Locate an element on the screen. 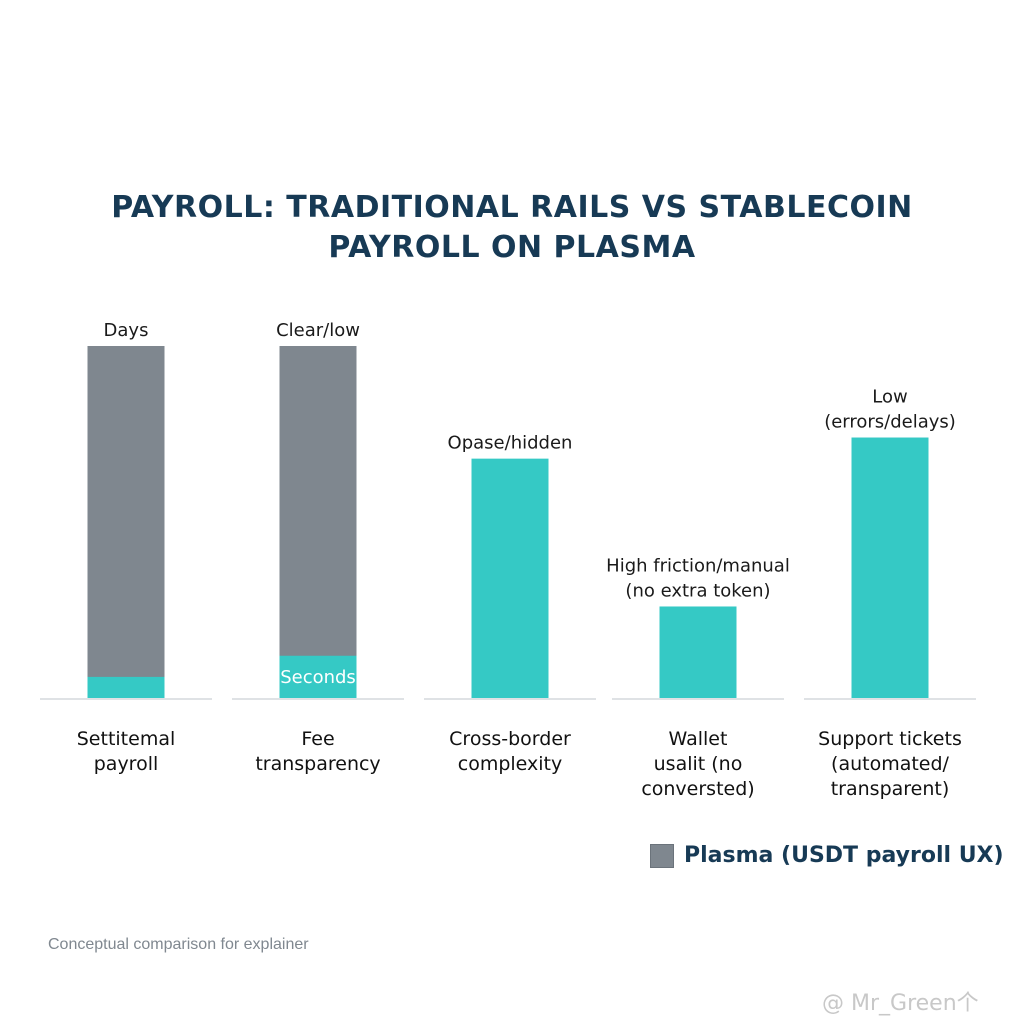 The image size is (1024, 1024). category-label-2-1: complexity is located at coordinates (510, 764).